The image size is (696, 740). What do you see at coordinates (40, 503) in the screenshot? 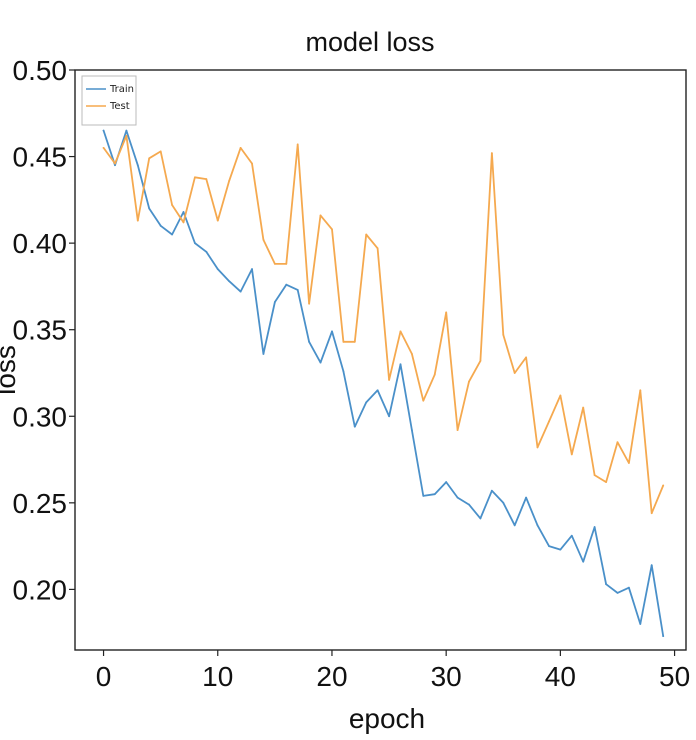
I see `y-tick-label: 0.25` at bounding box center [40, 503].